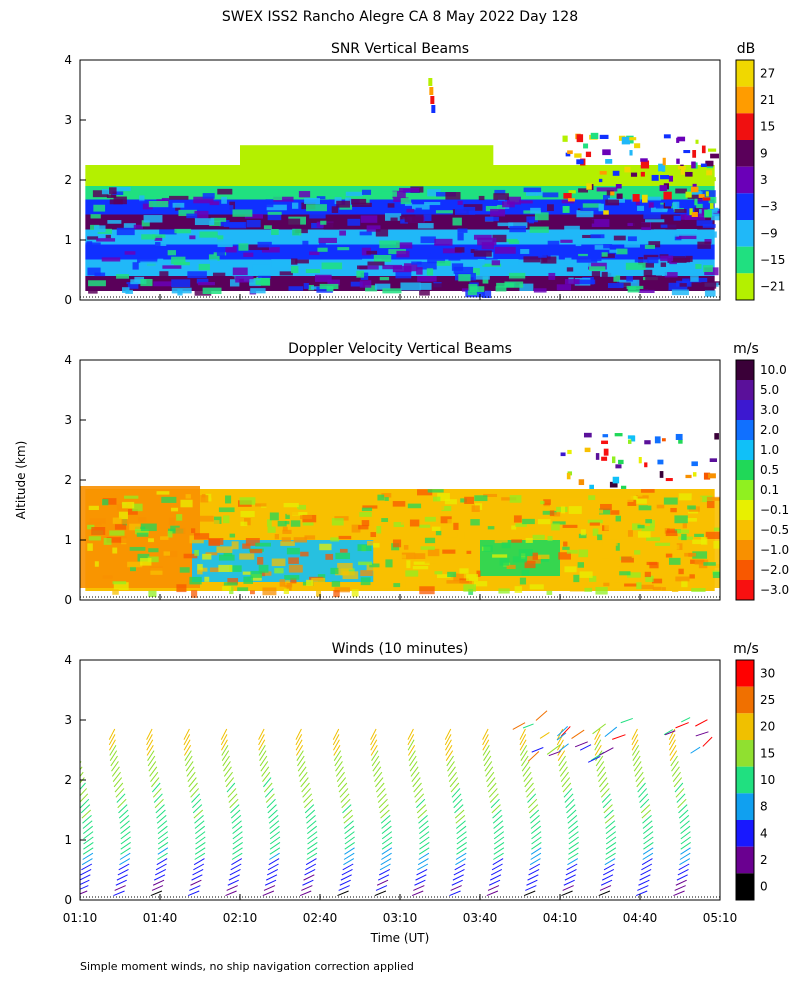  I want to click on doppler-colorbar-unit: m/s, so click(746, 349).